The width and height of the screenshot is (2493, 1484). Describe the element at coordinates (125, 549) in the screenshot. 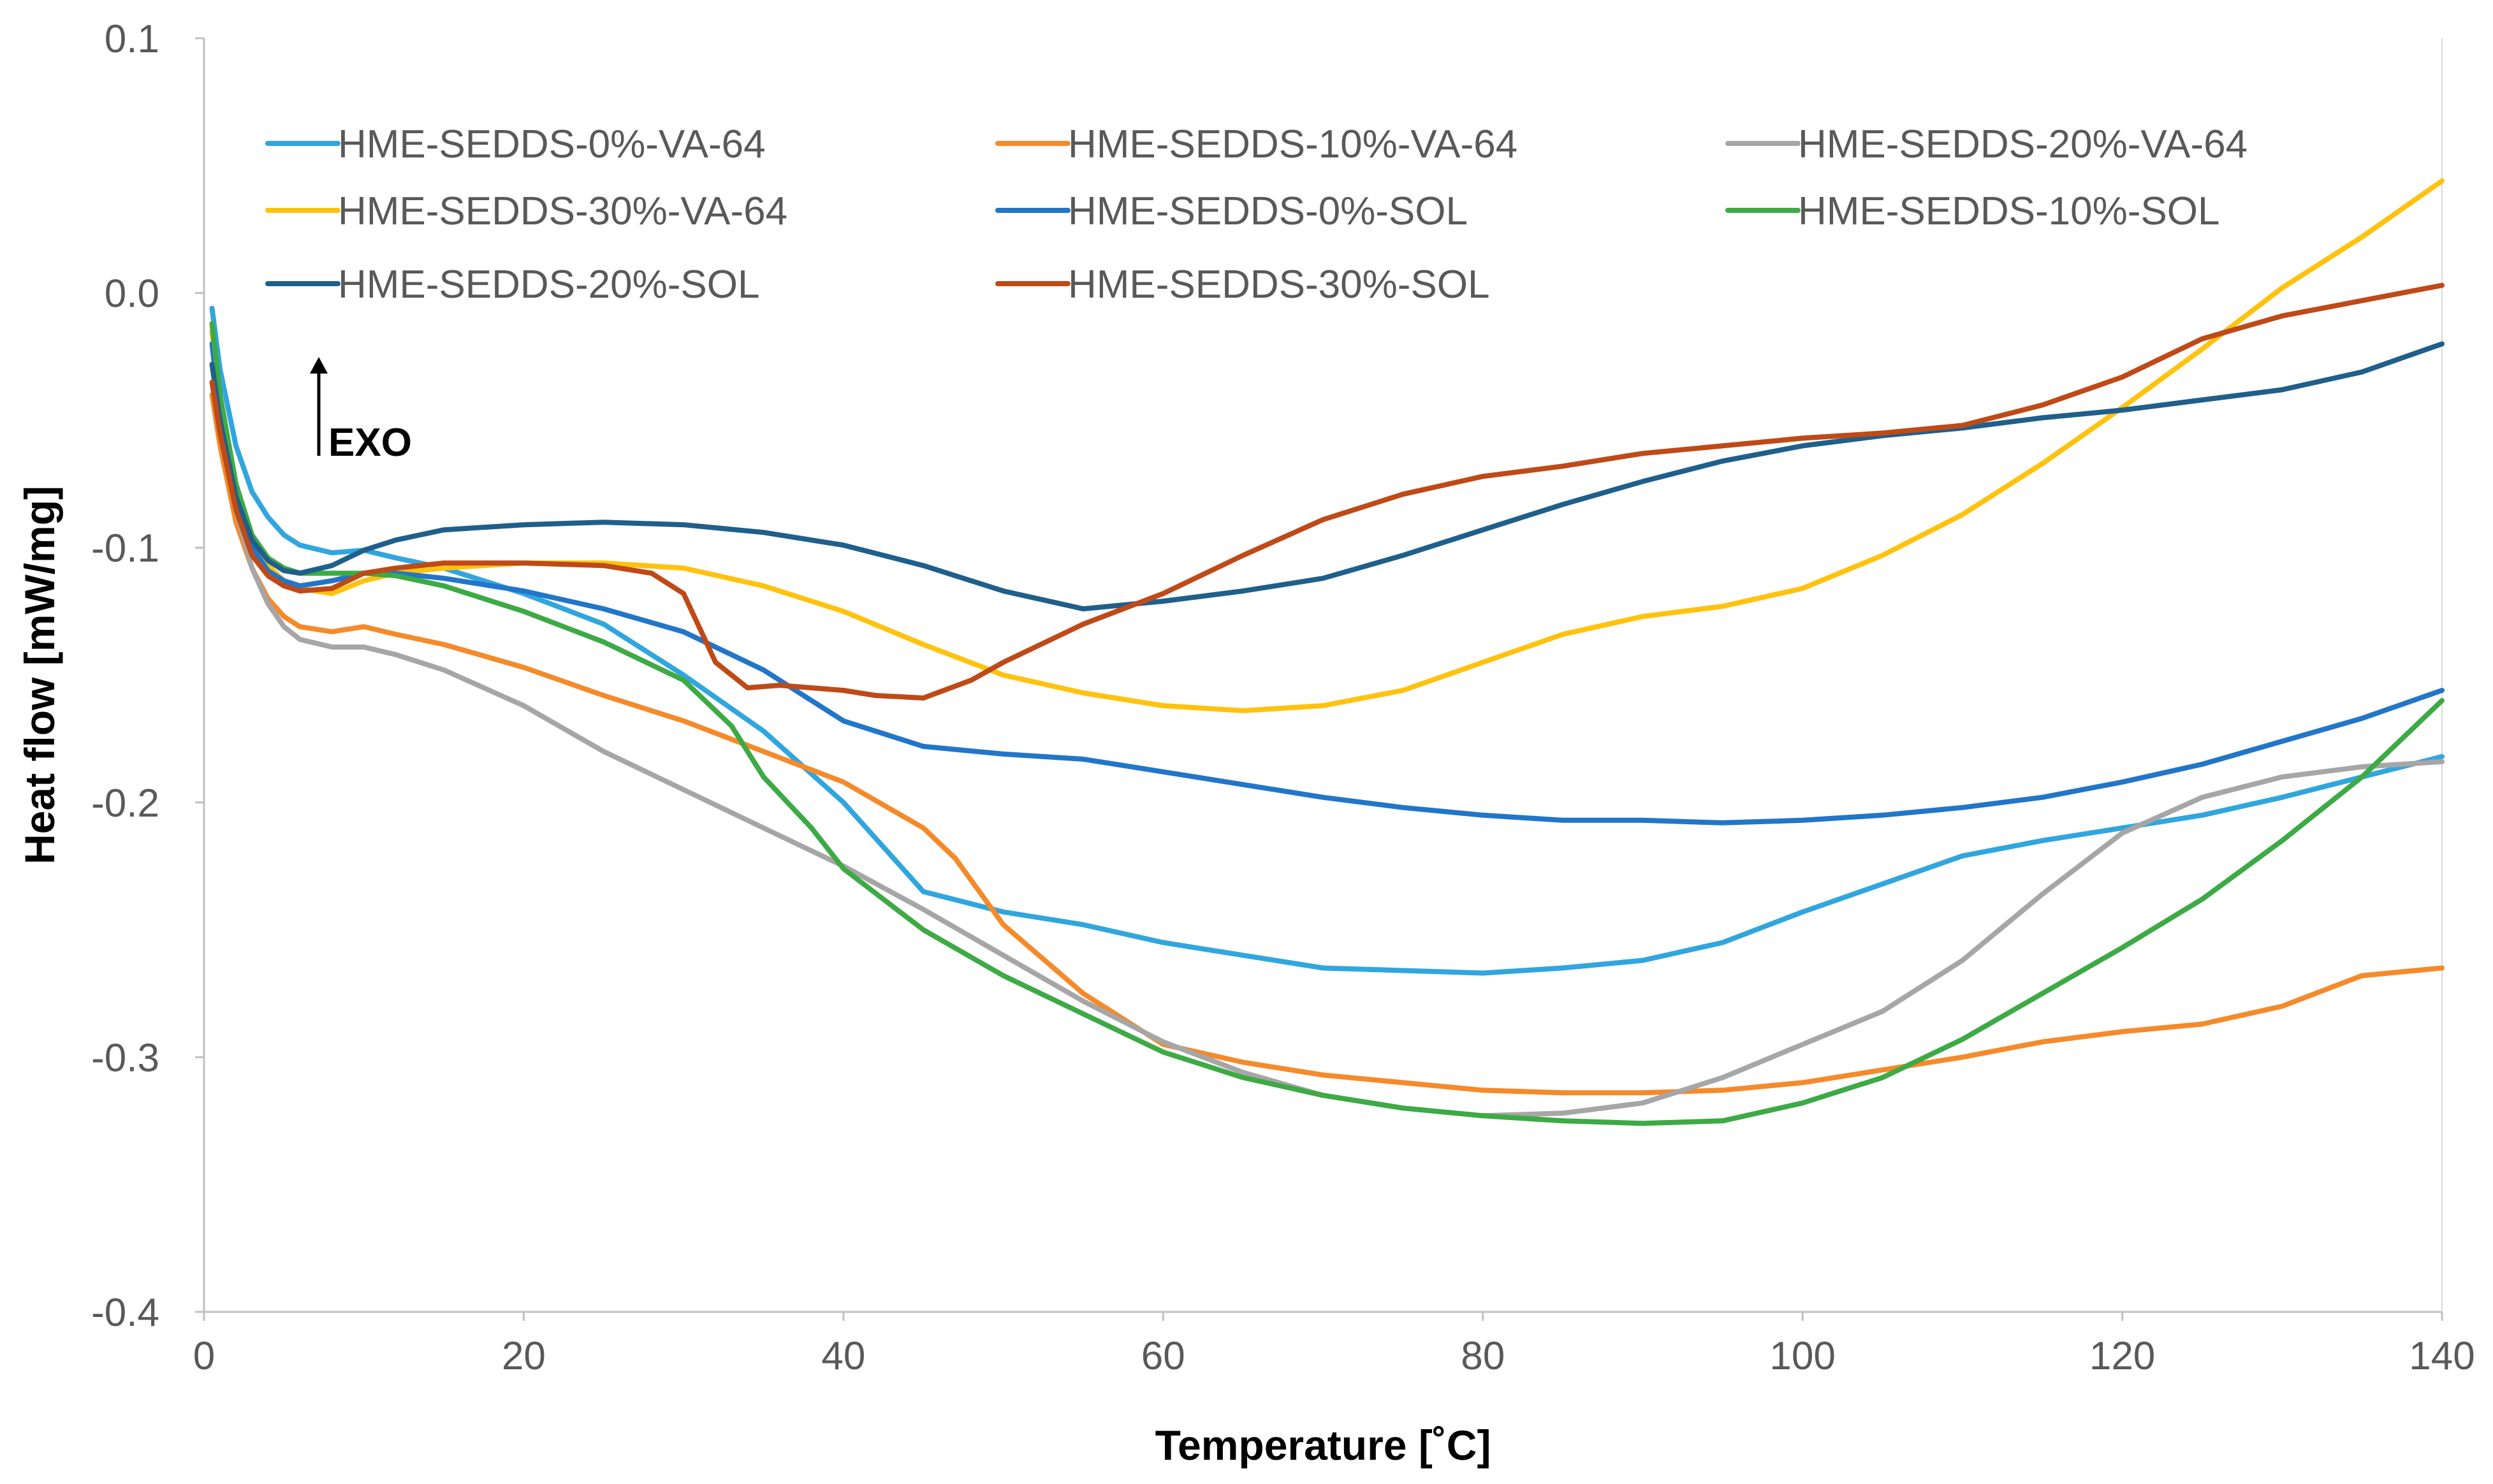

I see `y-tick-label: -0.1` at that location.